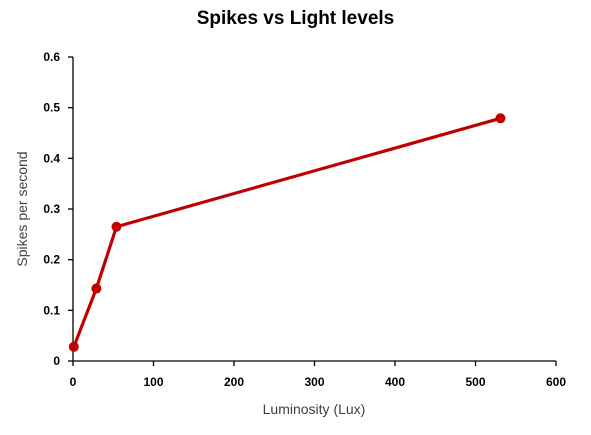 The width and height of the screenshot is (591, 435). Describe the element at coordinates (295, 18) in the screenshot. I see `chart-title: Spikes vs Light levels` at that location.